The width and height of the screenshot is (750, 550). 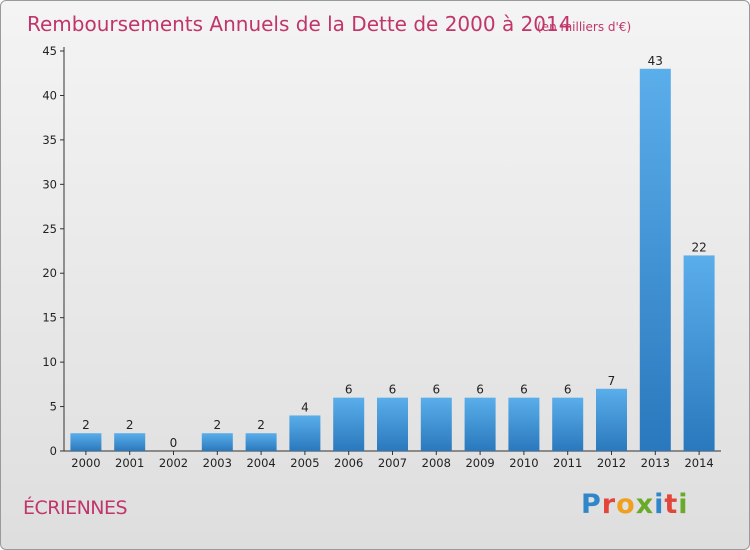 What do you see at coordinates (173, 463) in the screenshot?
I see `x-tick-label-2002: 2002` at bounding box center [173, 463].